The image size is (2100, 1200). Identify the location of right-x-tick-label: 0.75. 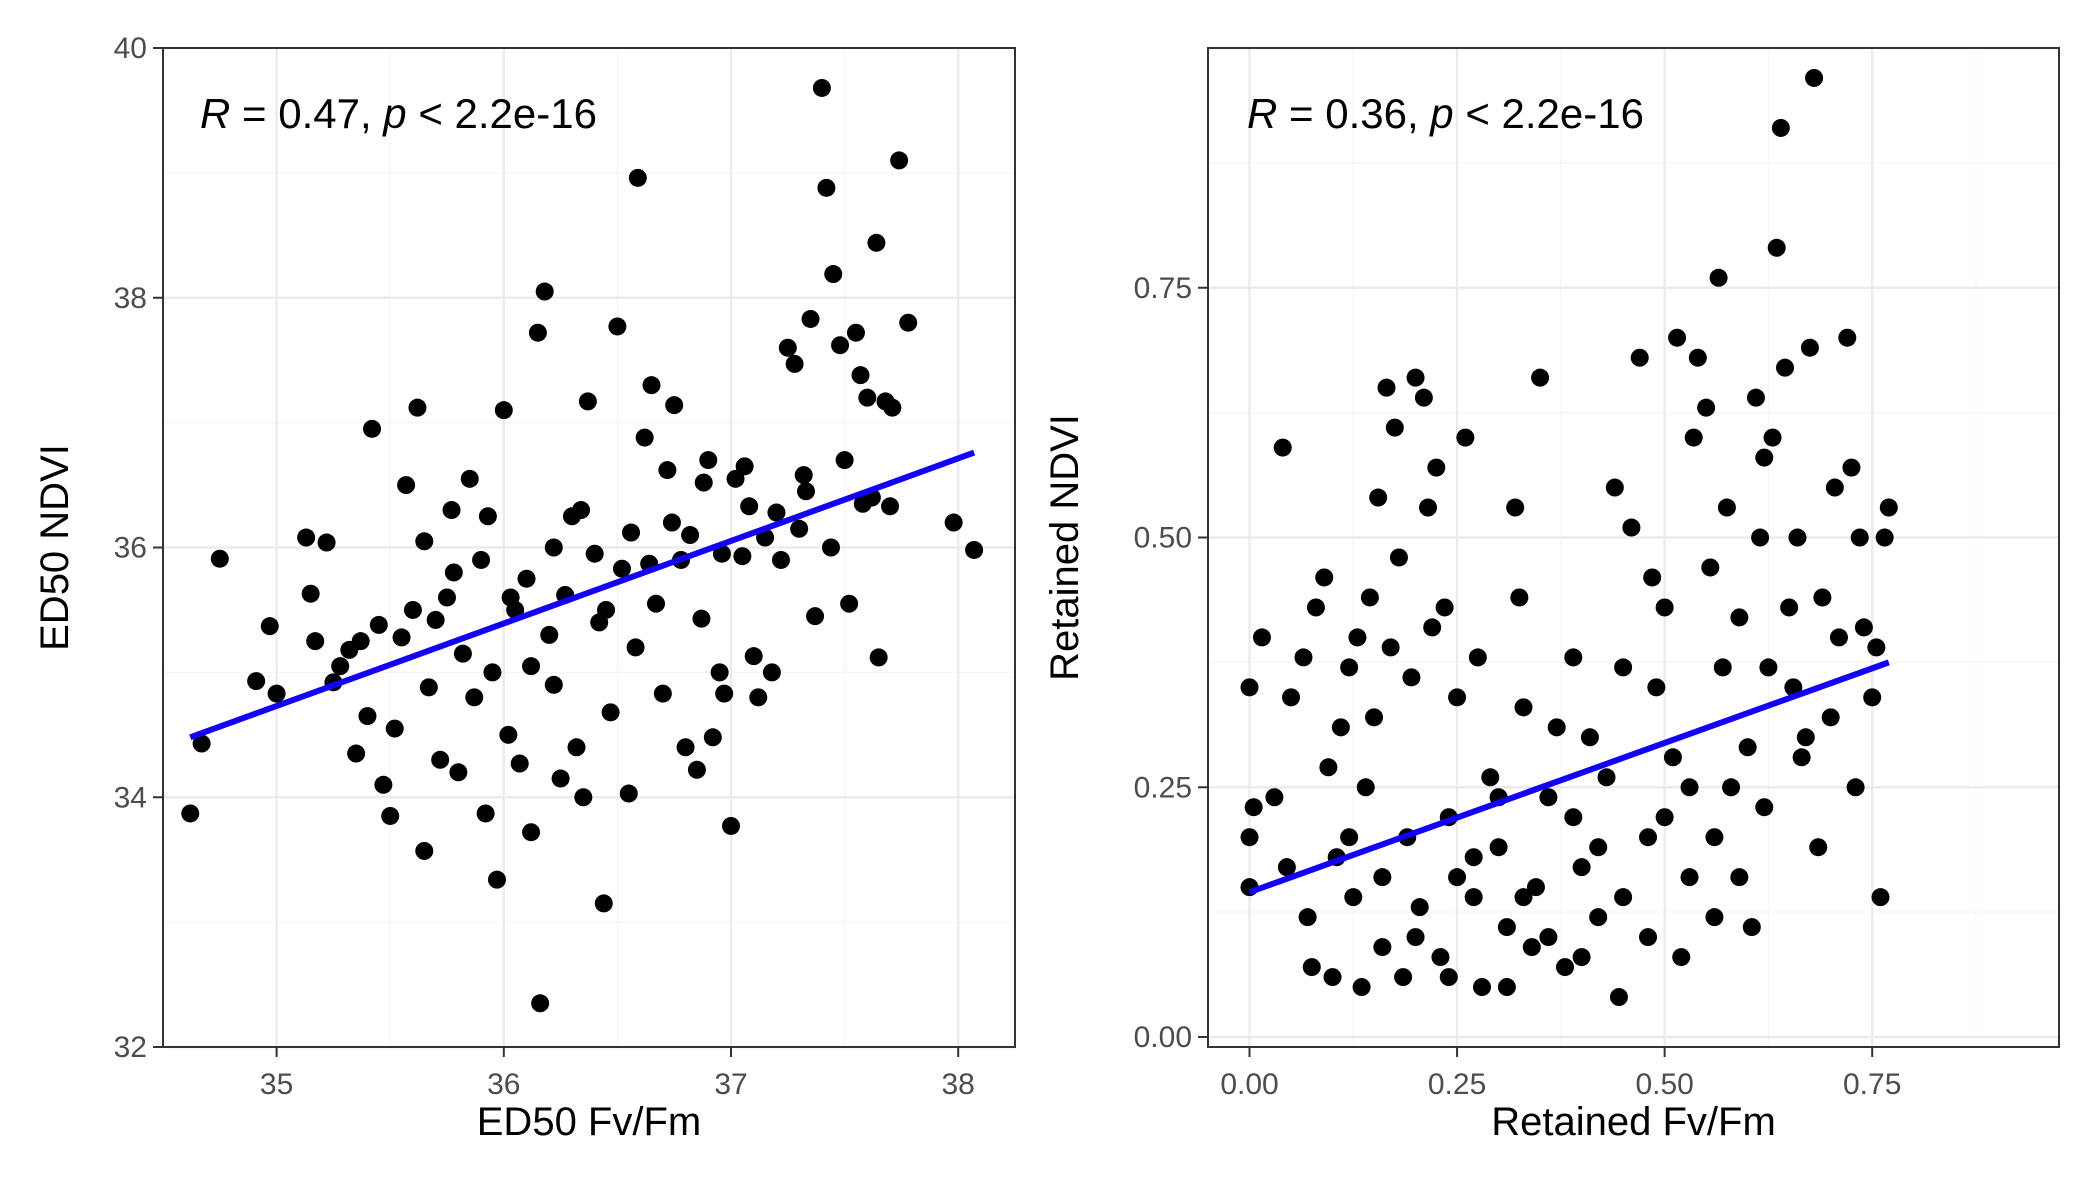
(1872, 1084).